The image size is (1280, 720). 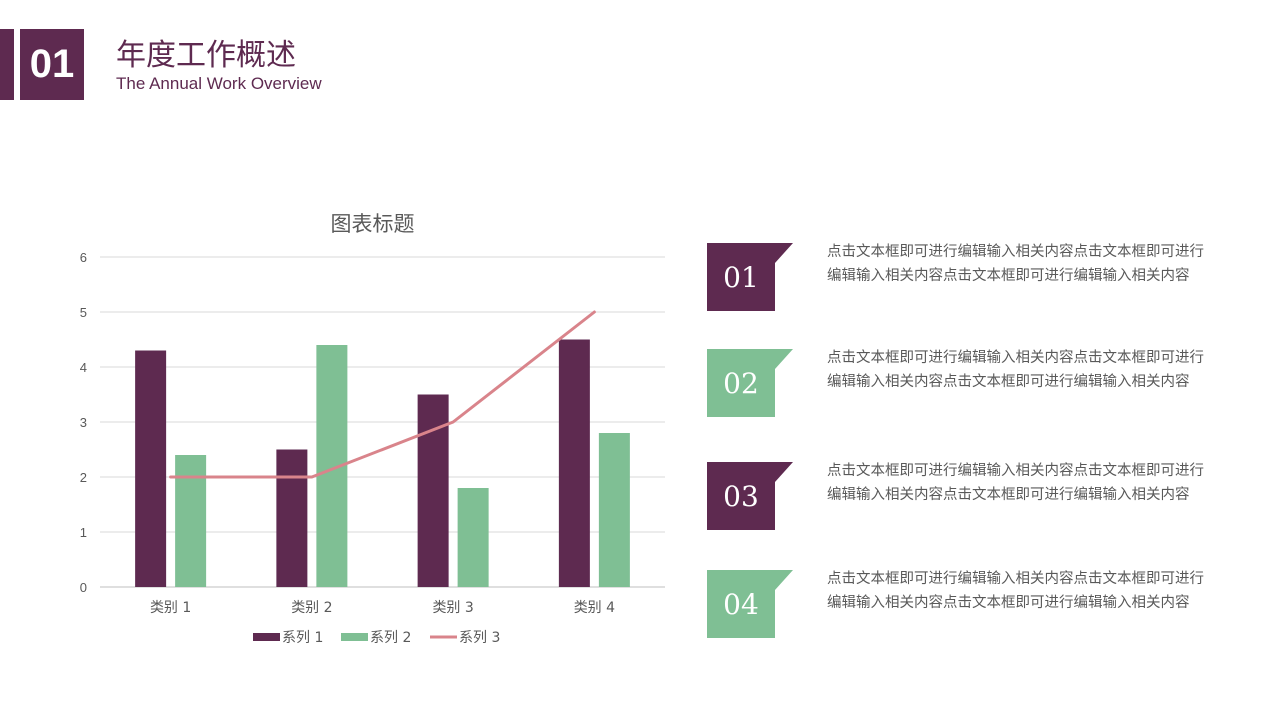 What do you see at coordinates (452, 608) in the screenshot?
I see `x-tick-label: 类别 3` at bounding box center [452, 608].